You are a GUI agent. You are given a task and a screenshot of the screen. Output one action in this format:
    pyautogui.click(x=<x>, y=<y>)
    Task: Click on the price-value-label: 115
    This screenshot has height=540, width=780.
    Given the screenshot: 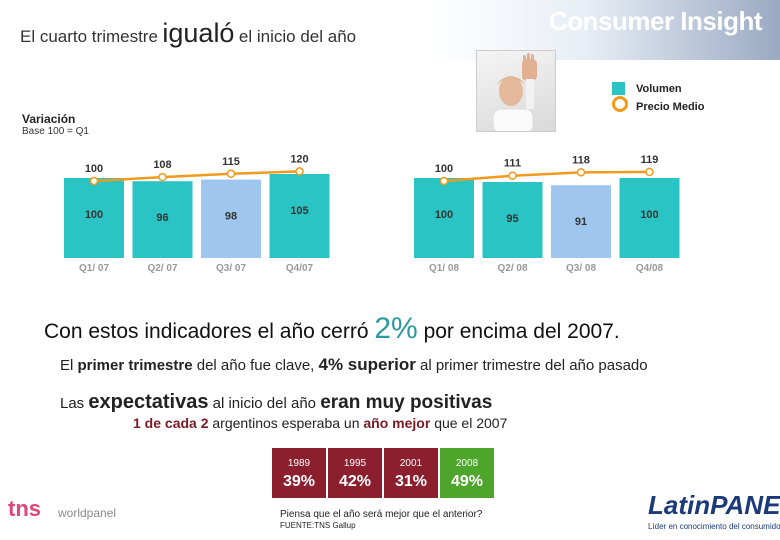 What is the action you would take?
    pyautogui.click(x=231, y=162)
    